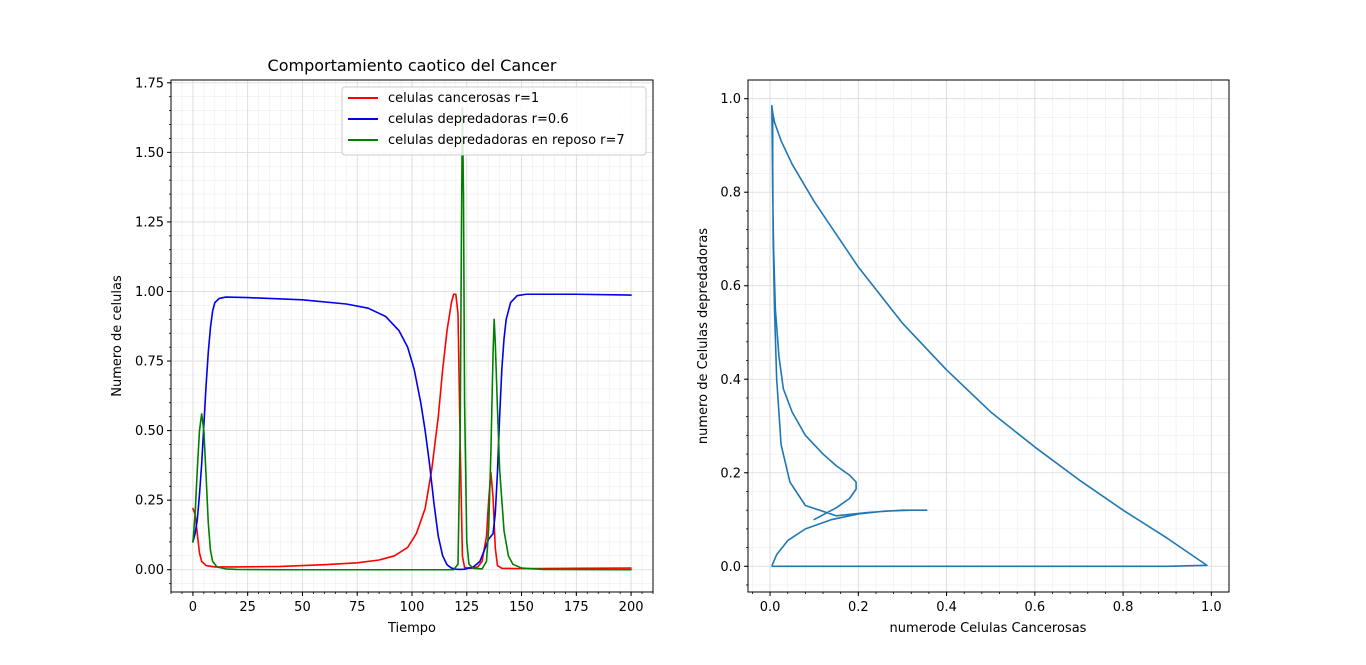 The image size is (1366, 665). What do you see at coordinates (734, 339) in the screenshot?
I see `phase-plot-y-ticks: 0.0 0.2 0.4 0.6 0.8 1.0` at bounding box center [734, 339].